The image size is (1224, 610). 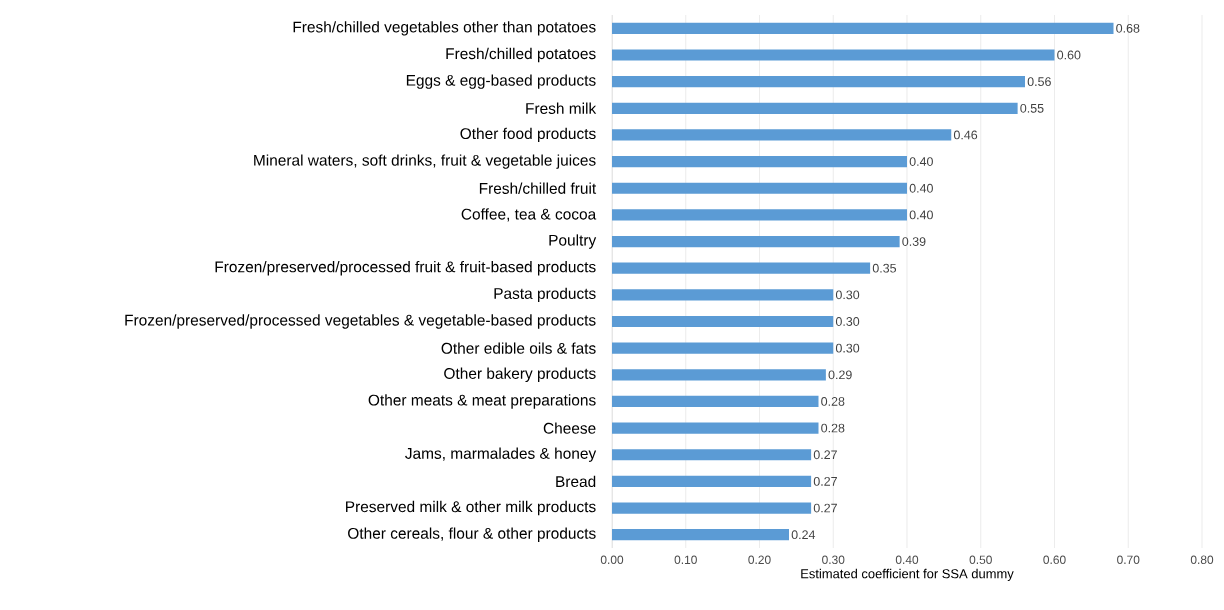 What do you see at coordinates (471, 508) in the screenshot?
I see `y-tick-label: Preserved milk & other milk products` at bounding box center [471, 508].